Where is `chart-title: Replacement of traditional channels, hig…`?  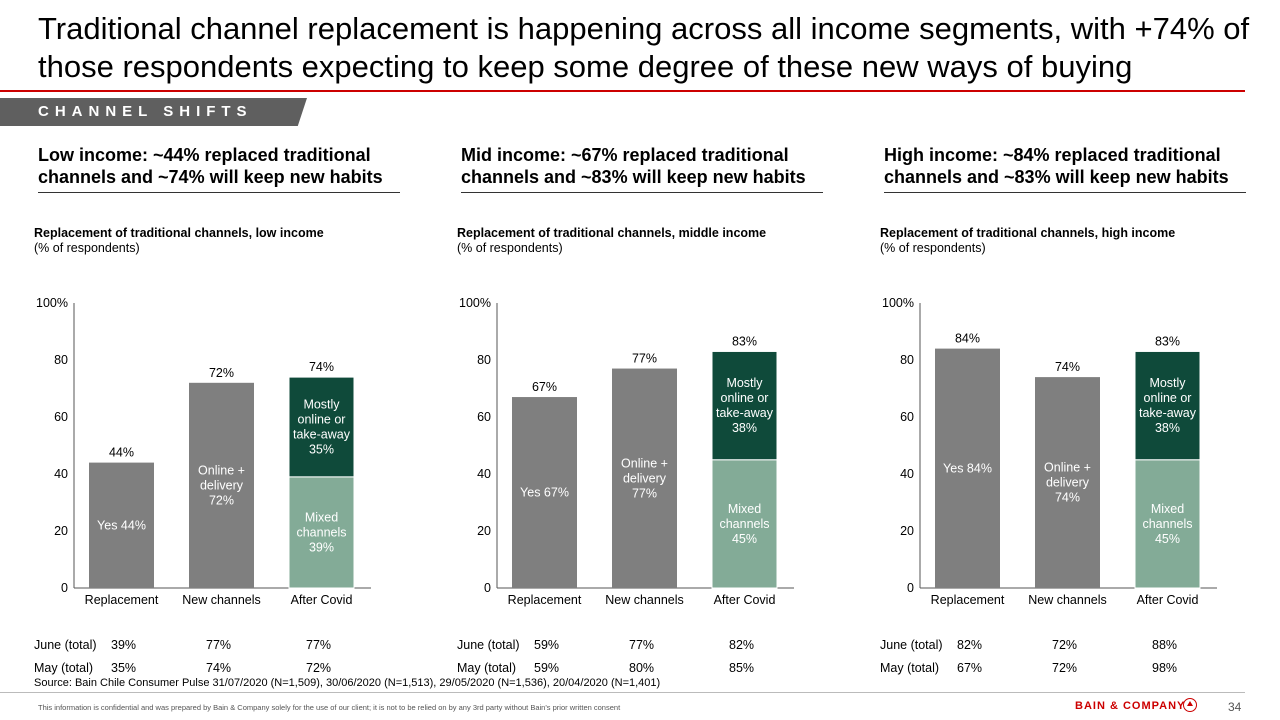 chart-title: Replacement of traditional channels, hig… is located at coordinates (1028, 233).